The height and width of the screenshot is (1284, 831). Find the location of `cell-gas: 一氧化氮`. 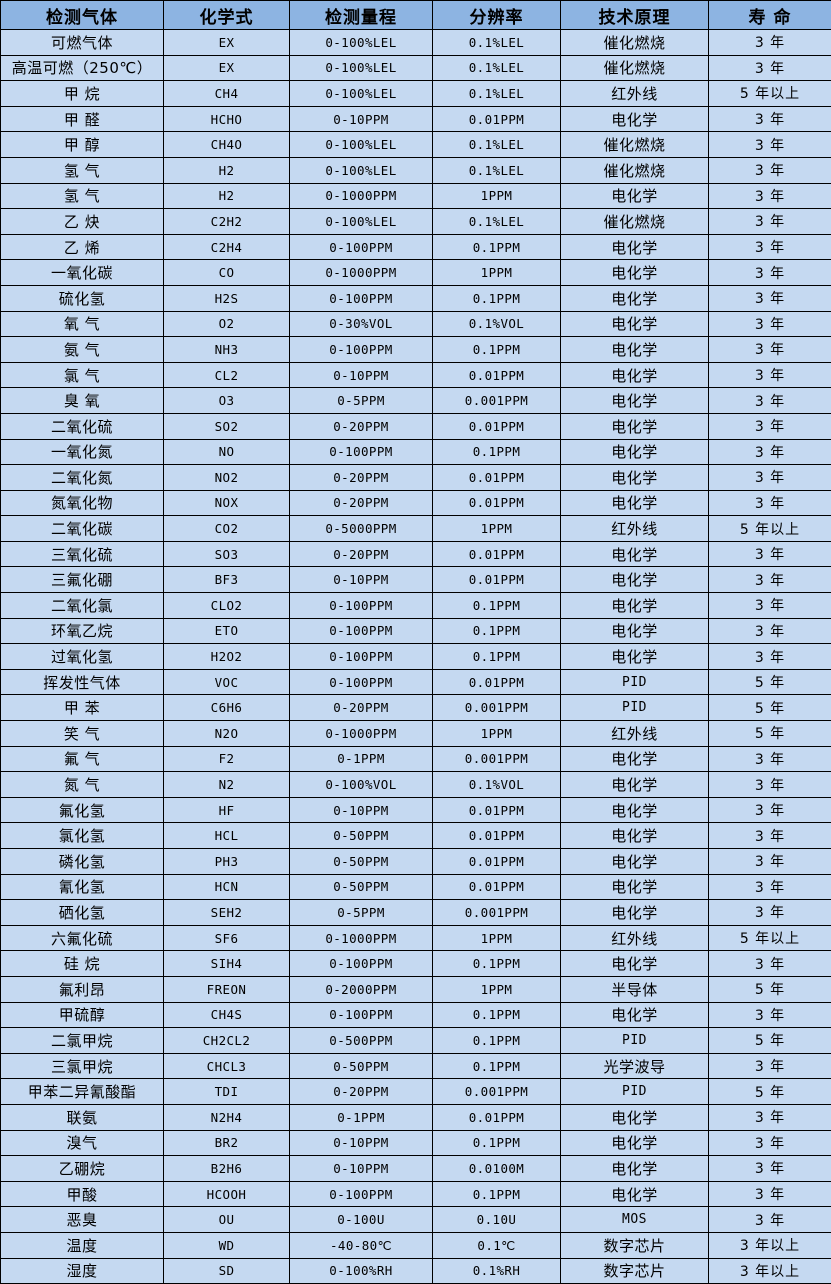

cell-gas: 一氧化氮 is located at coordinates (82, 452).